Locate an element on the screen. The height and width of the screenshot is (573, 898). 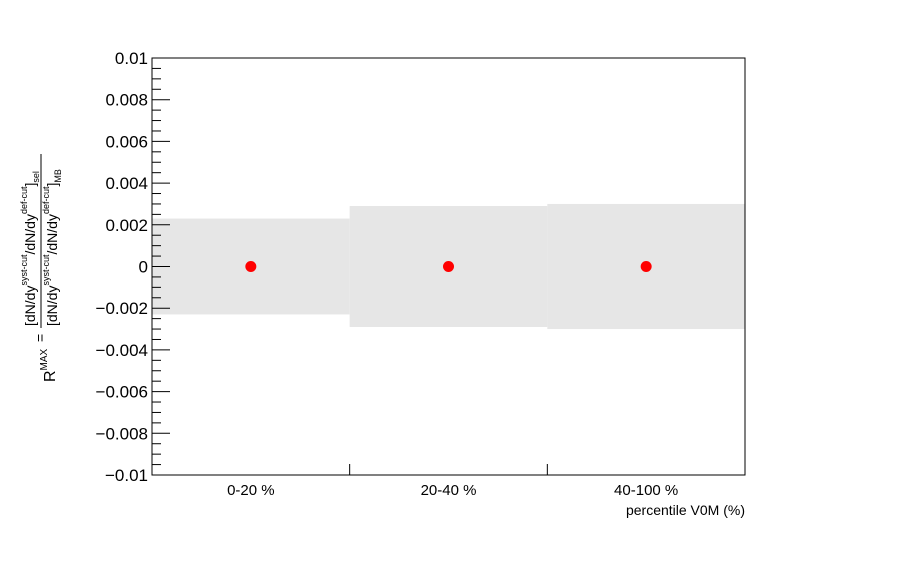
y-title-equals: = is located at coordinates (40, 338).